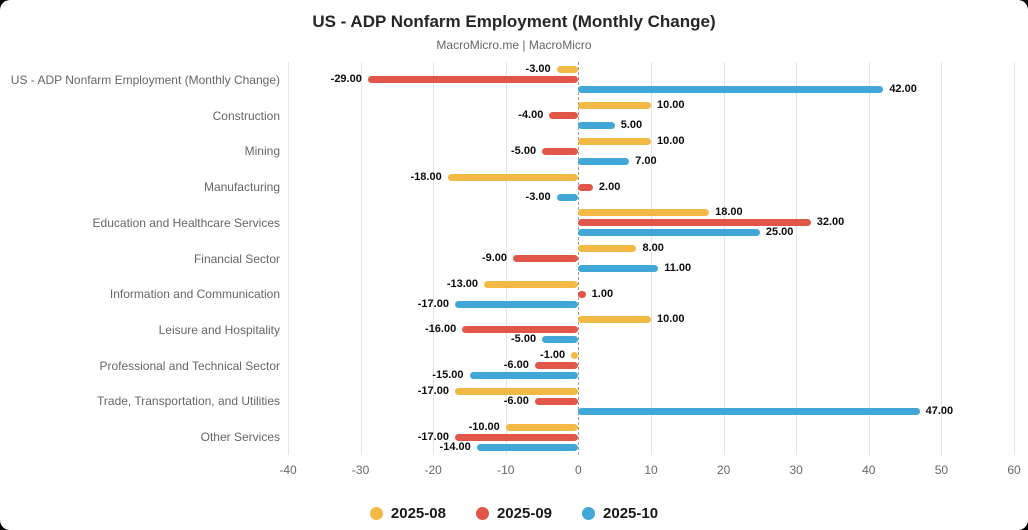  Describe the element at coordinates (609, 186) in the screenshot. I see `bar-value-label: 2.00` at that location.